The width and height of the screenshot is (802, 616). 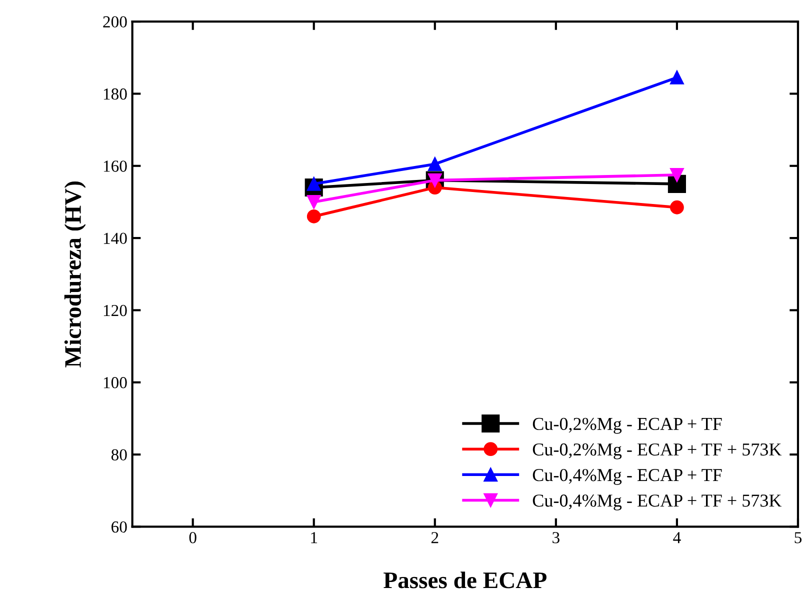 What do you see at coordinates (192, 538) in the screenshot?
I see `x-tick-label: 0` at bounding box center [192, 538].